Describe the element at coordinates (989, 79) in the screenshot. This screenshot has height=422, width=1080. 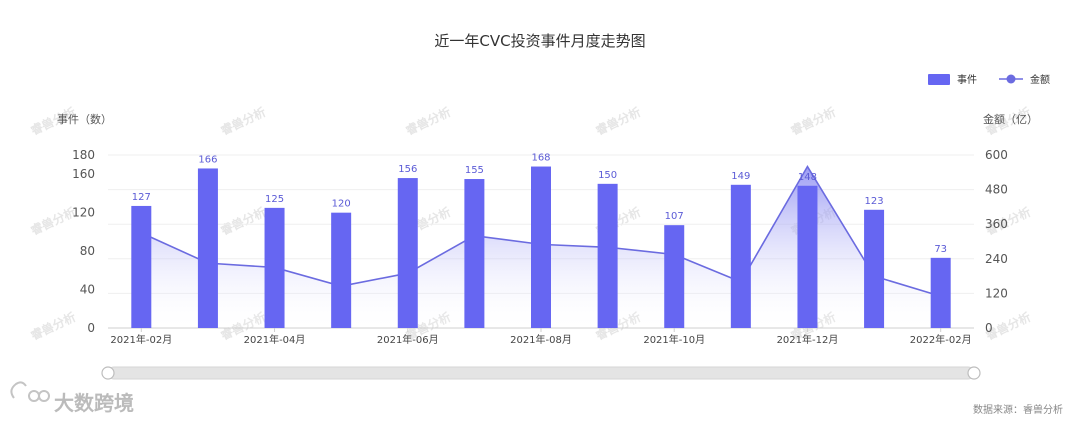
I see `legend: 事件 金额` at that location.